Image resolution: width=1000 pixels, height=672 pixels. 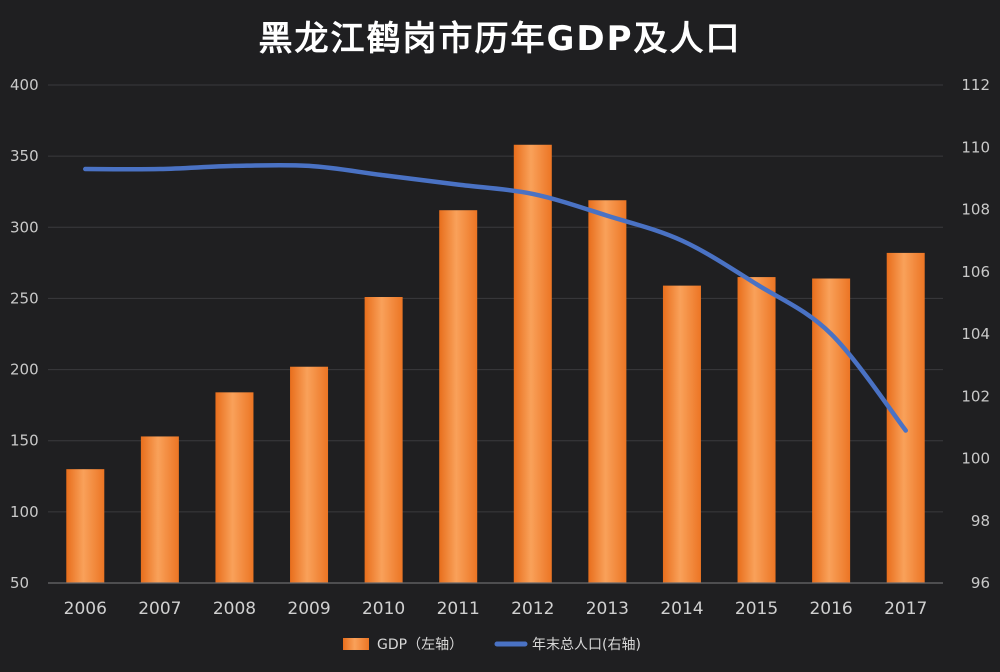 What do you see at coordinates (234, 609) in the screenshot?
I see `x-tick: 2008` at bounding box center [234, 609].